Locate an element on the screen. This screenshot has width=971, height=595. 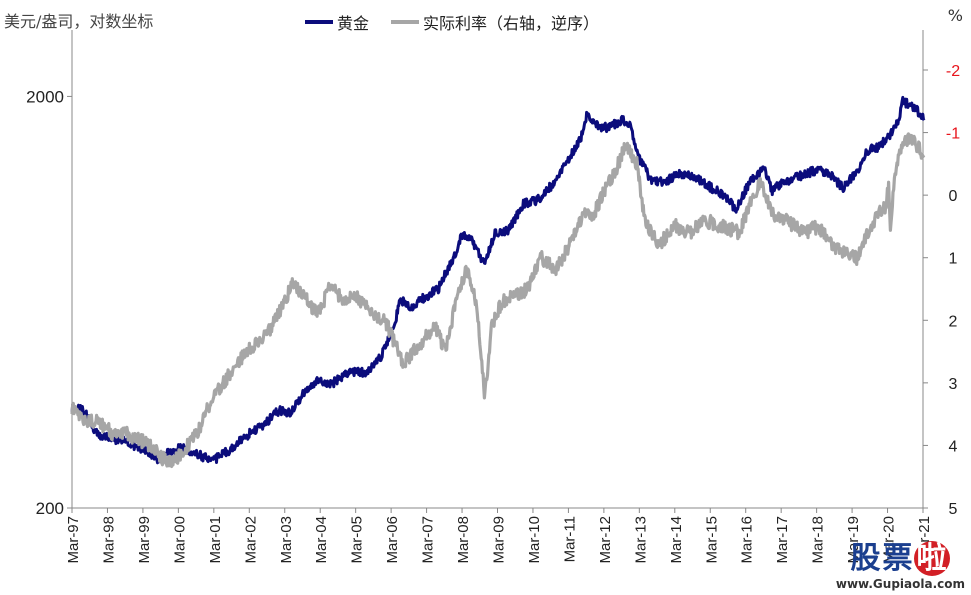
watermark-char-2: 票 is located at coordinates (898, 558).